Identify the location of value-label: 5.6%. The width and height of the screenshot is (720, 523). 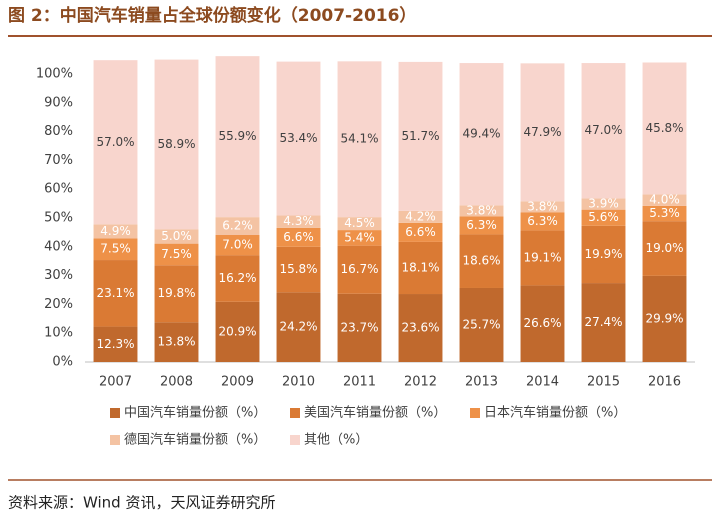
(603, 217).